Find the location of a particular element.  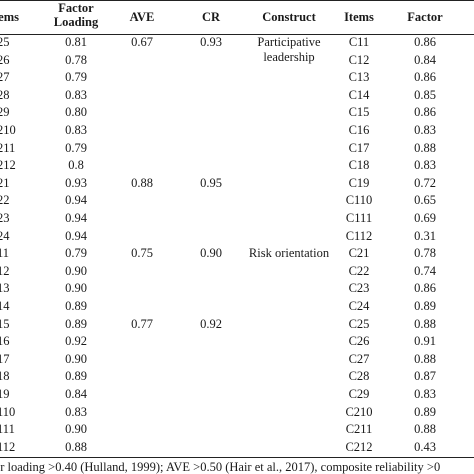

item-code: 18 is located at coordinates (5, 376).